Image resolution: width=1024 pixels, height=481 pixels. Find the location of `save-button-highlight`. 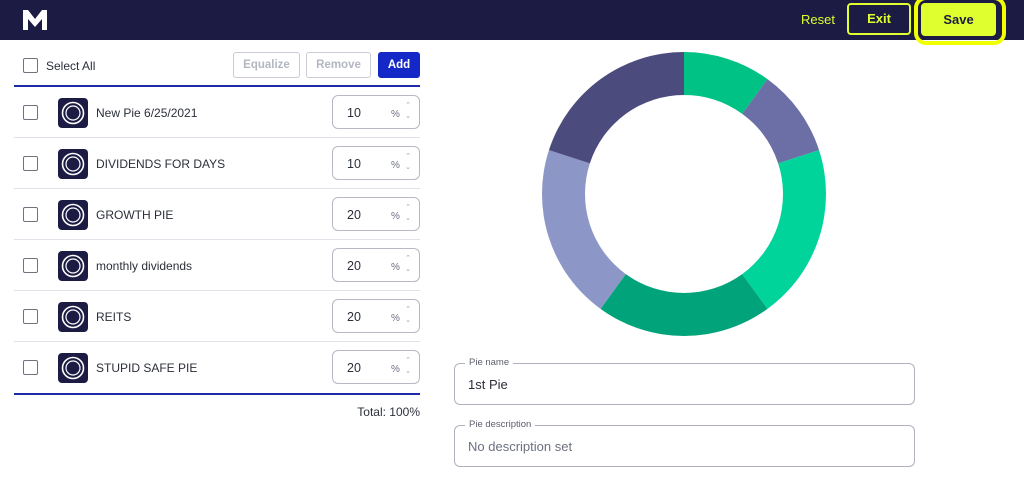

save-button-highlight is located at coordinates (960, 22).